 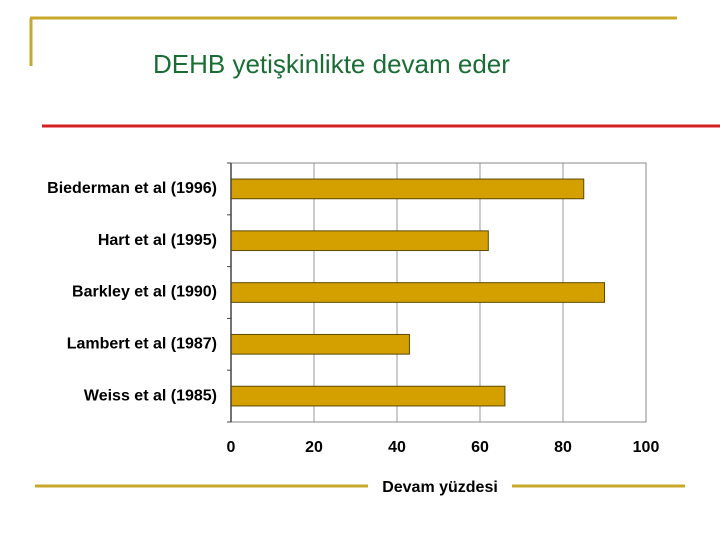 I want to click on x-tick-label: 20, so click(x=314, y=447).